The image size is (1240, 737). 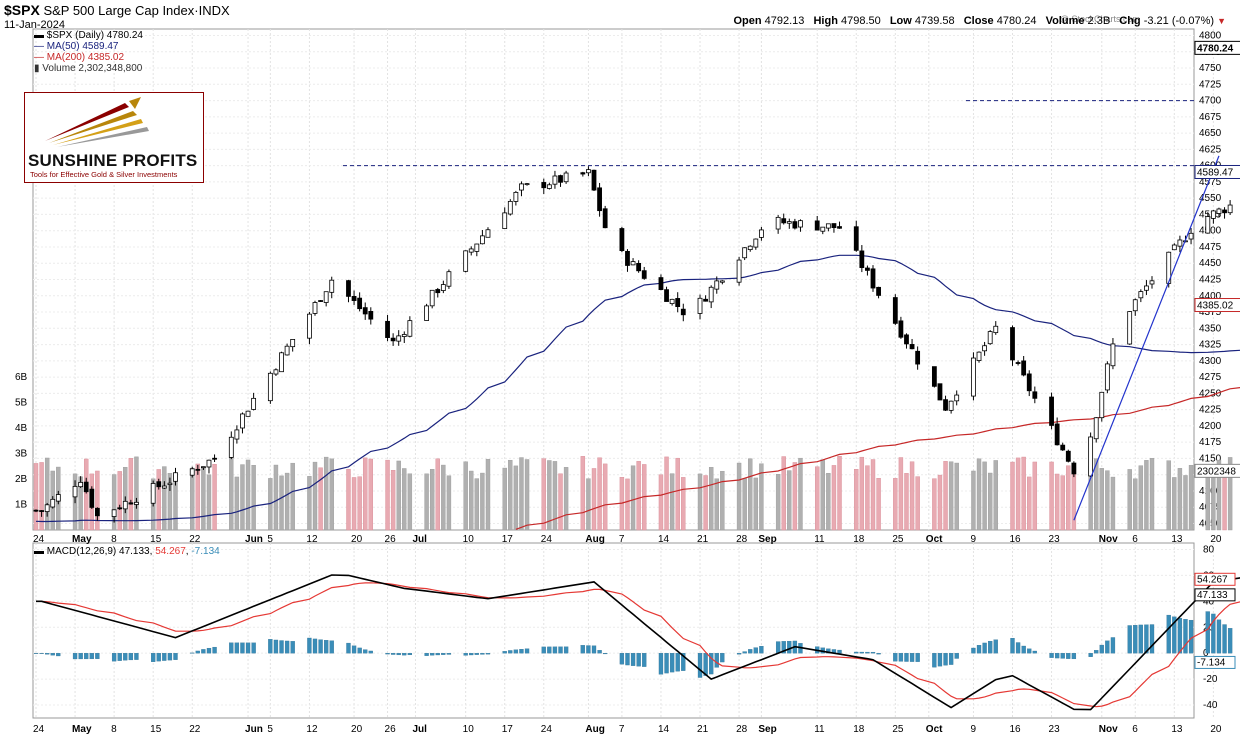 I want to click on macd-value-tag-text: 47.133, so click(x=1212, y=595).